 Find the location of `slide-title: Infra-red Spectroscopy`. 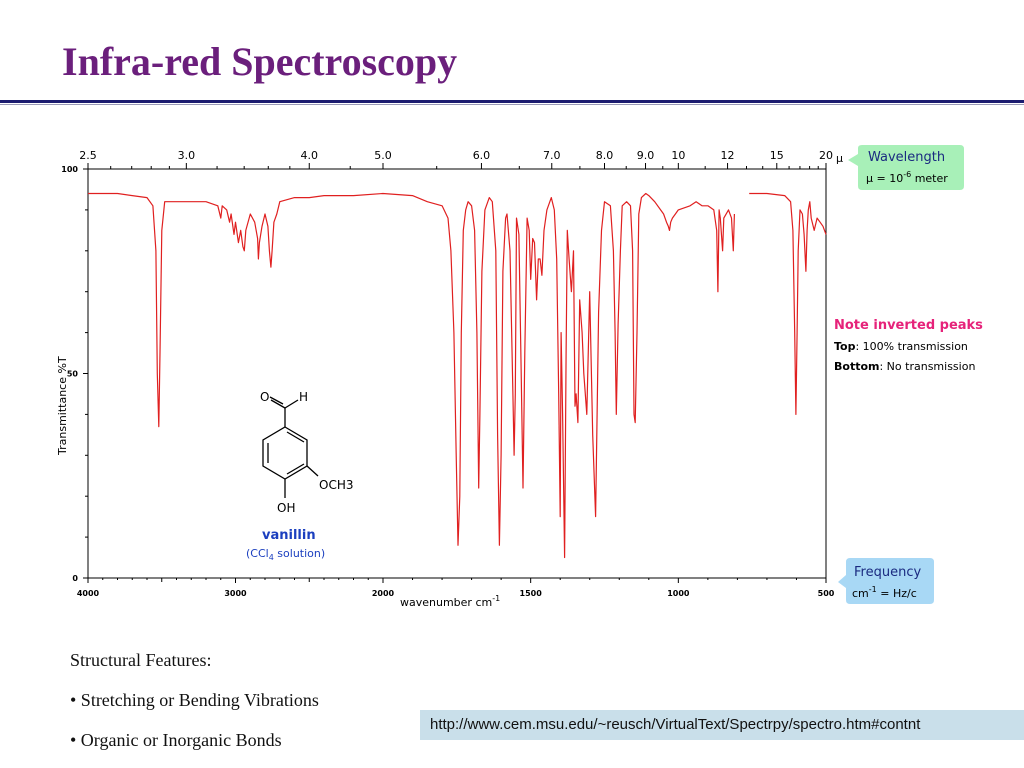

slide-title: Infra-red Spectroscopy is located at coordinates (260, 61).